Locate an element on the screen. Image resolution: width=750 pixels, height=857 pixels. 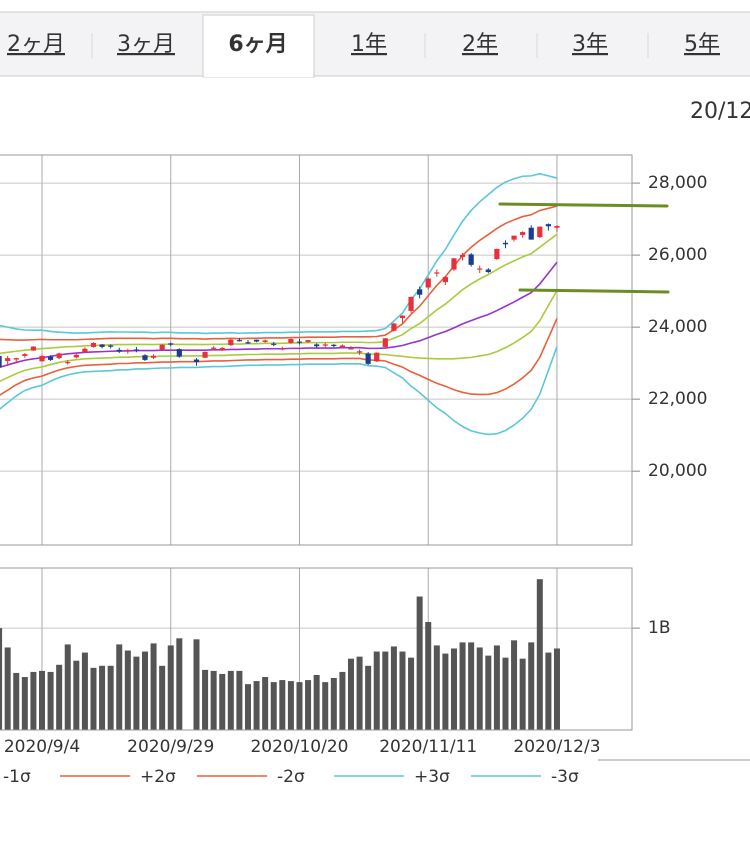
y-tick-label: 24,000 is located at coordinates (677, 327).